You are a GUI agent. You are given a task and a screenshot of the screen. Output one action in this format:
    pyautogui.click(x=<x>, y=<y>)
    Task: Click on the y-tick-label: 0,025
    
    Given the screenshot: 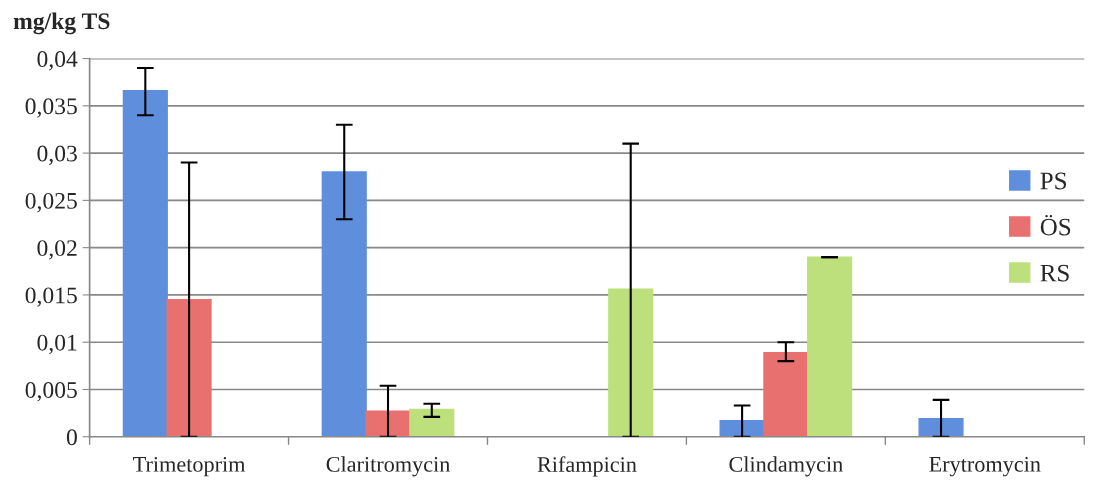 What is the action you would take?
    pyautogui.click(x=51, y=202)
    